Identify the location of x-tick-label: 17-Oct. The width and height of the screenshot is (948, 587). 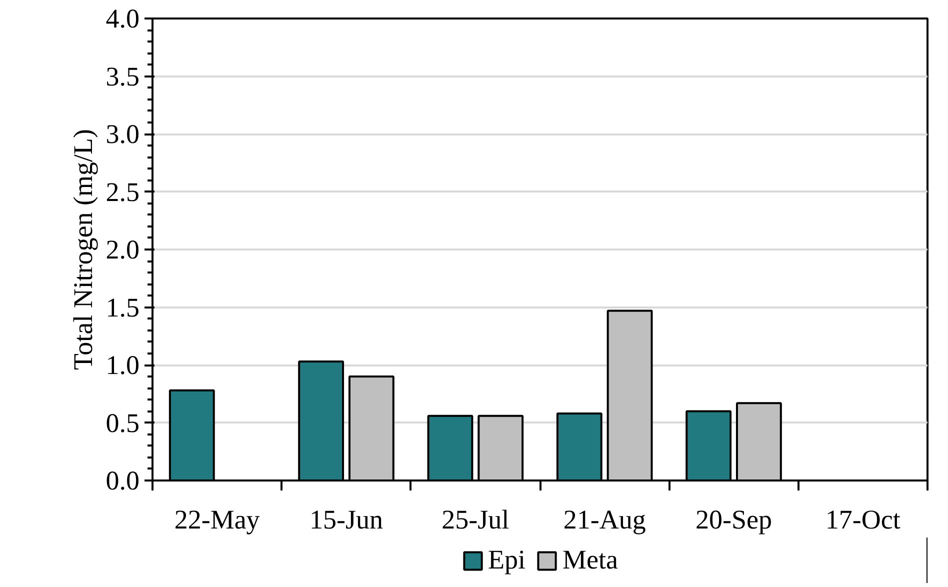
(863, 519).